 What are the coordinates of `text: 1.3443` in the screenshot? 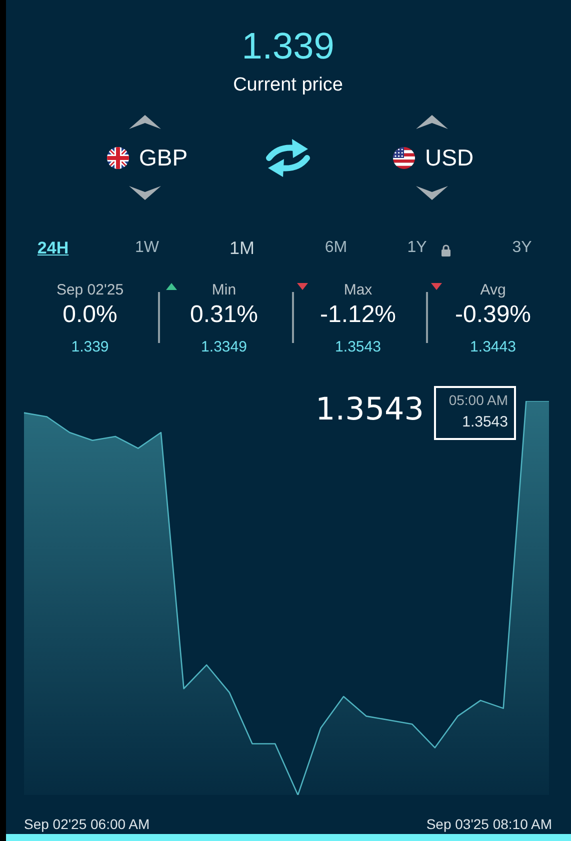 It's located at (493, 347).